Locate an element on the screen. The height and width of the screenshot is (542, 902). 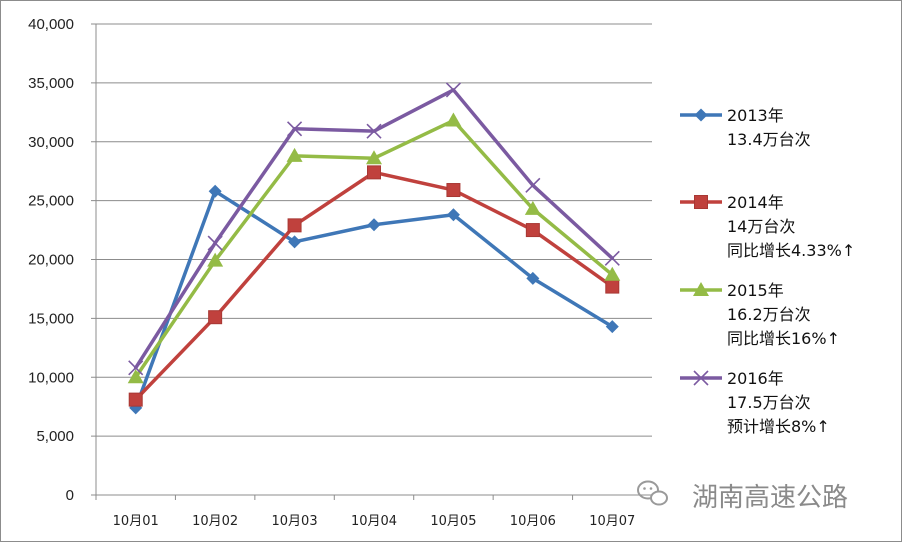
y-tick-label: 15,000 is located at coordinates (51, 318).